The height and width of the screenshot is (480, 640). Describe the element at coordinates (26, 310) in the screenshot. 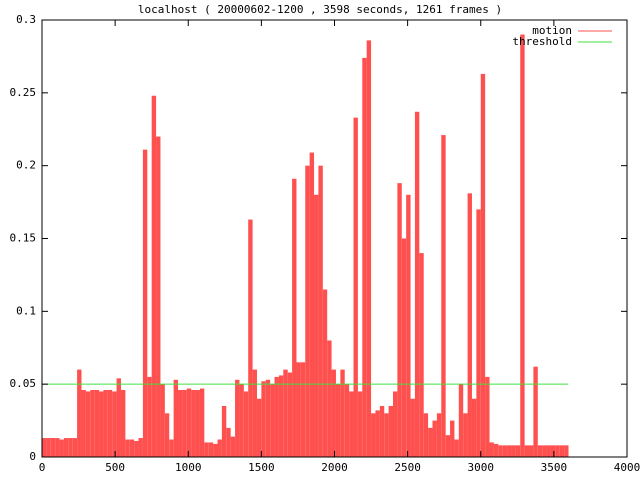

I see `y-tick-label: 0.1` at that location.